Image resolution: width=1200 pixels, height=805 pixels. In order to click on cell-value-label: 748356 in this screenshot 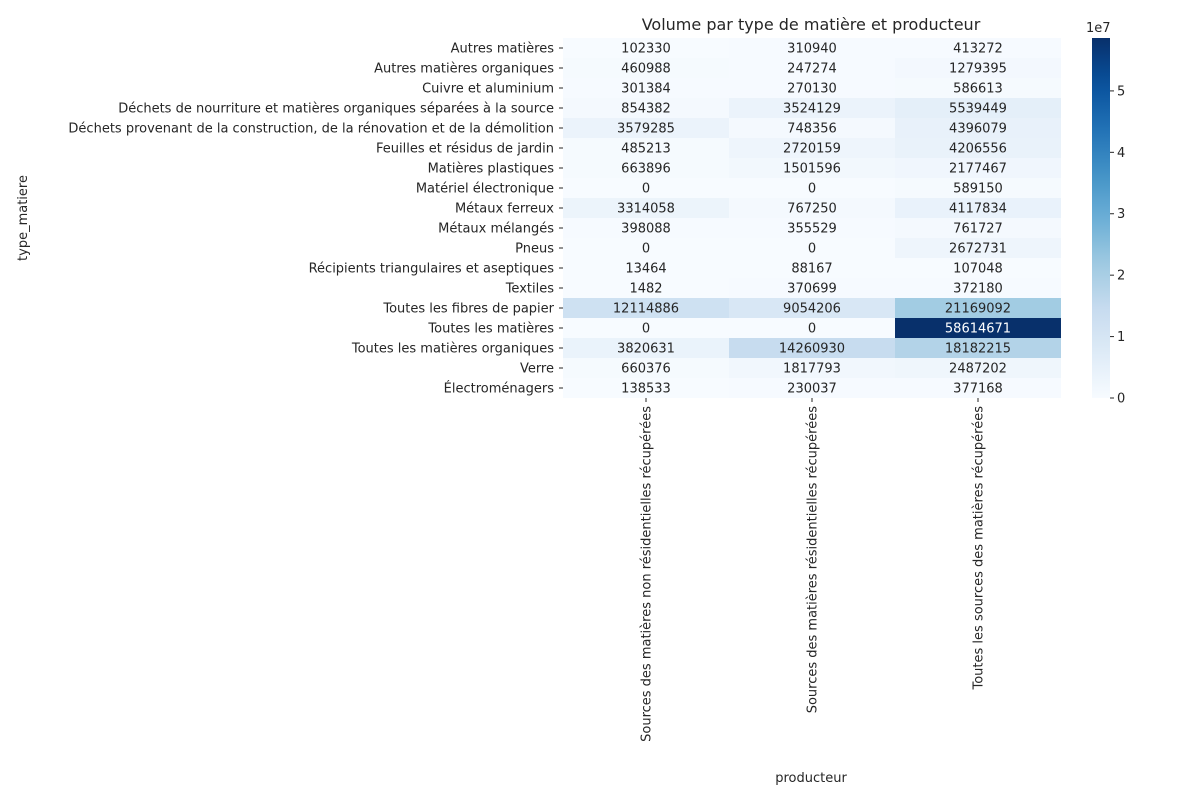, I will do `click(812, 129)`.